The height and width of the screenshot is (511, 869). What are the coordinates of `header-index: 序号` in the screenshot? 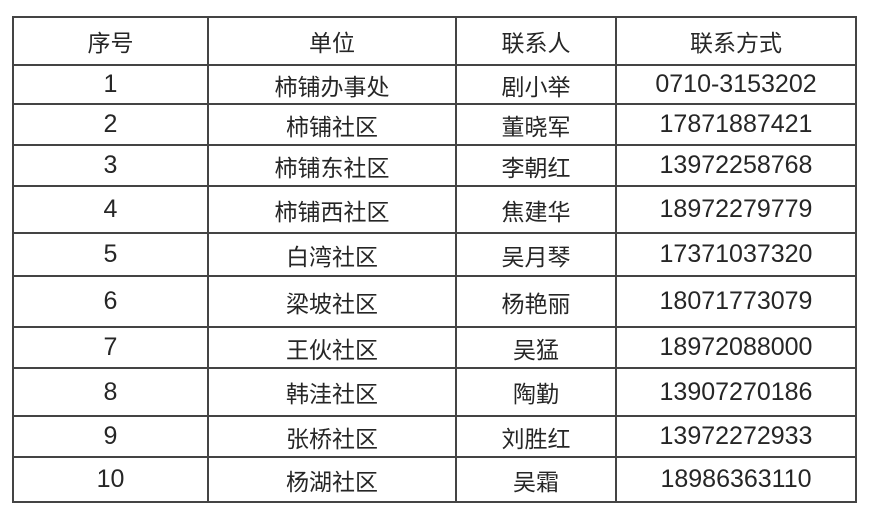 It's located at (110, 41).